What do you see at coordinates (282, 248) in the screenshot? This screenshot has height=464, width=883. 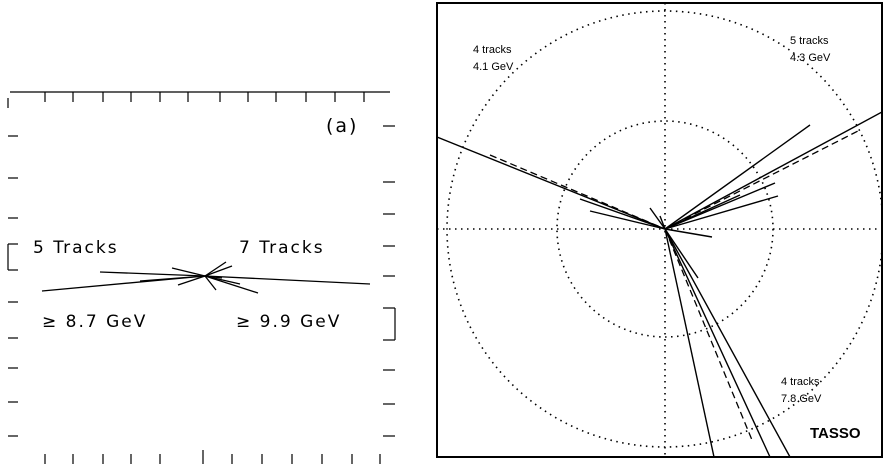 I see `panel-a-right-jet-tracks: 7 Tracks` at bounding box center [282, 248].